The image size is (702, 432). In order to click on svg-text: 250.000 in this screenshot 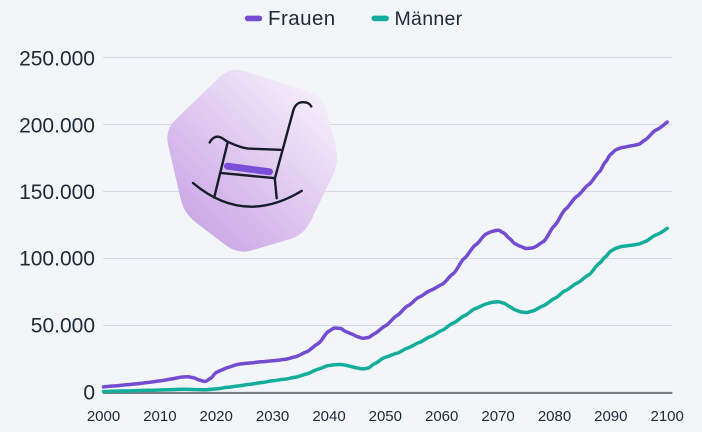, I will do `click(57, 58)`.